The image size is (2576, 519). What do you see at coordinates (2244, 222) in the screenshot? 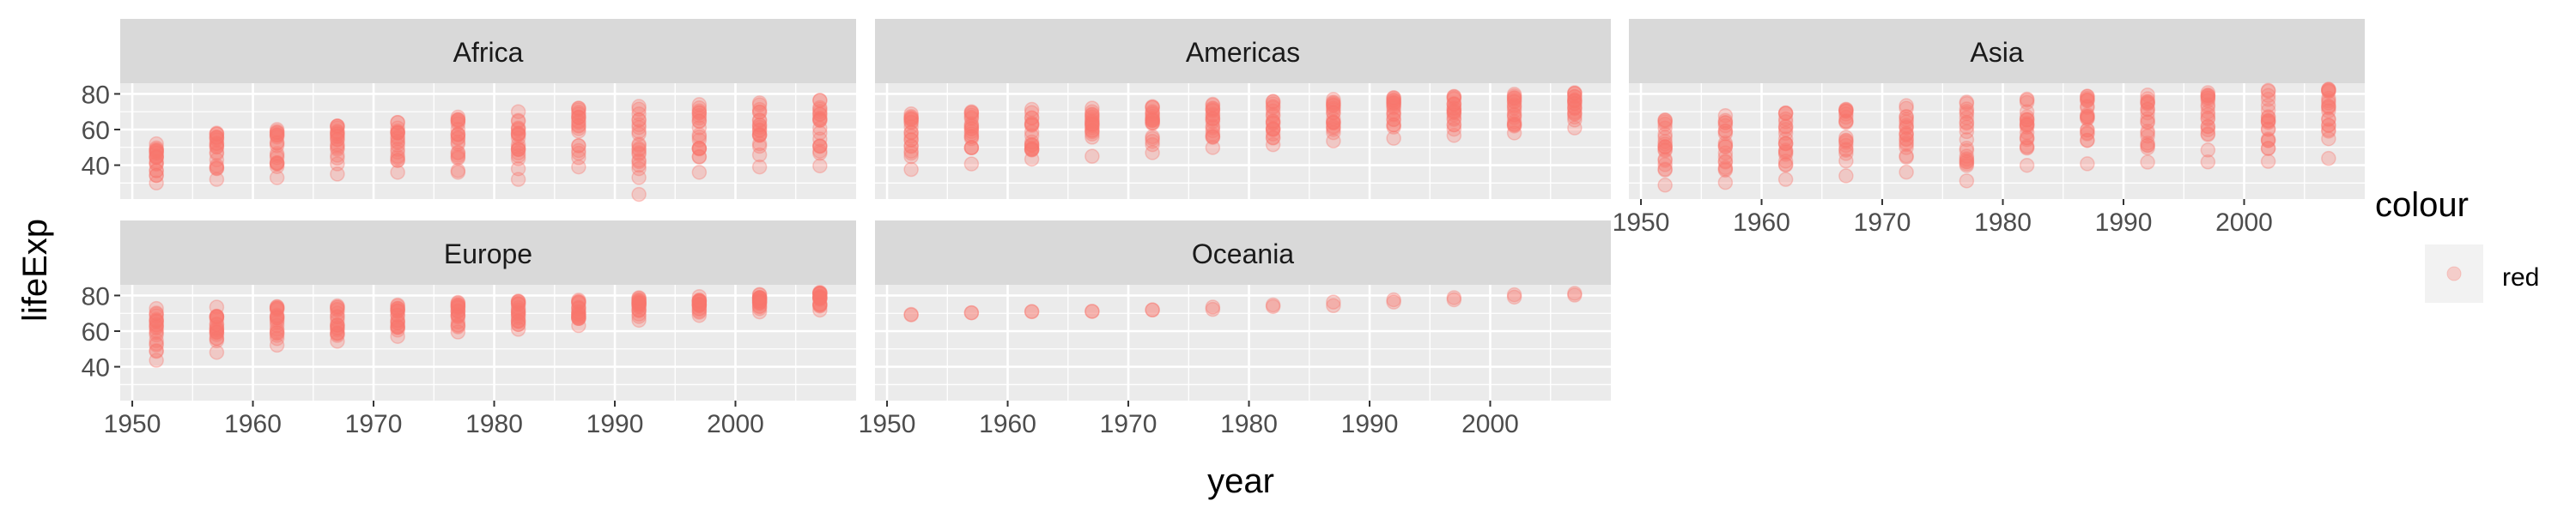
I see `x-tick-label: 2000` at bounding box center [2244, 222].